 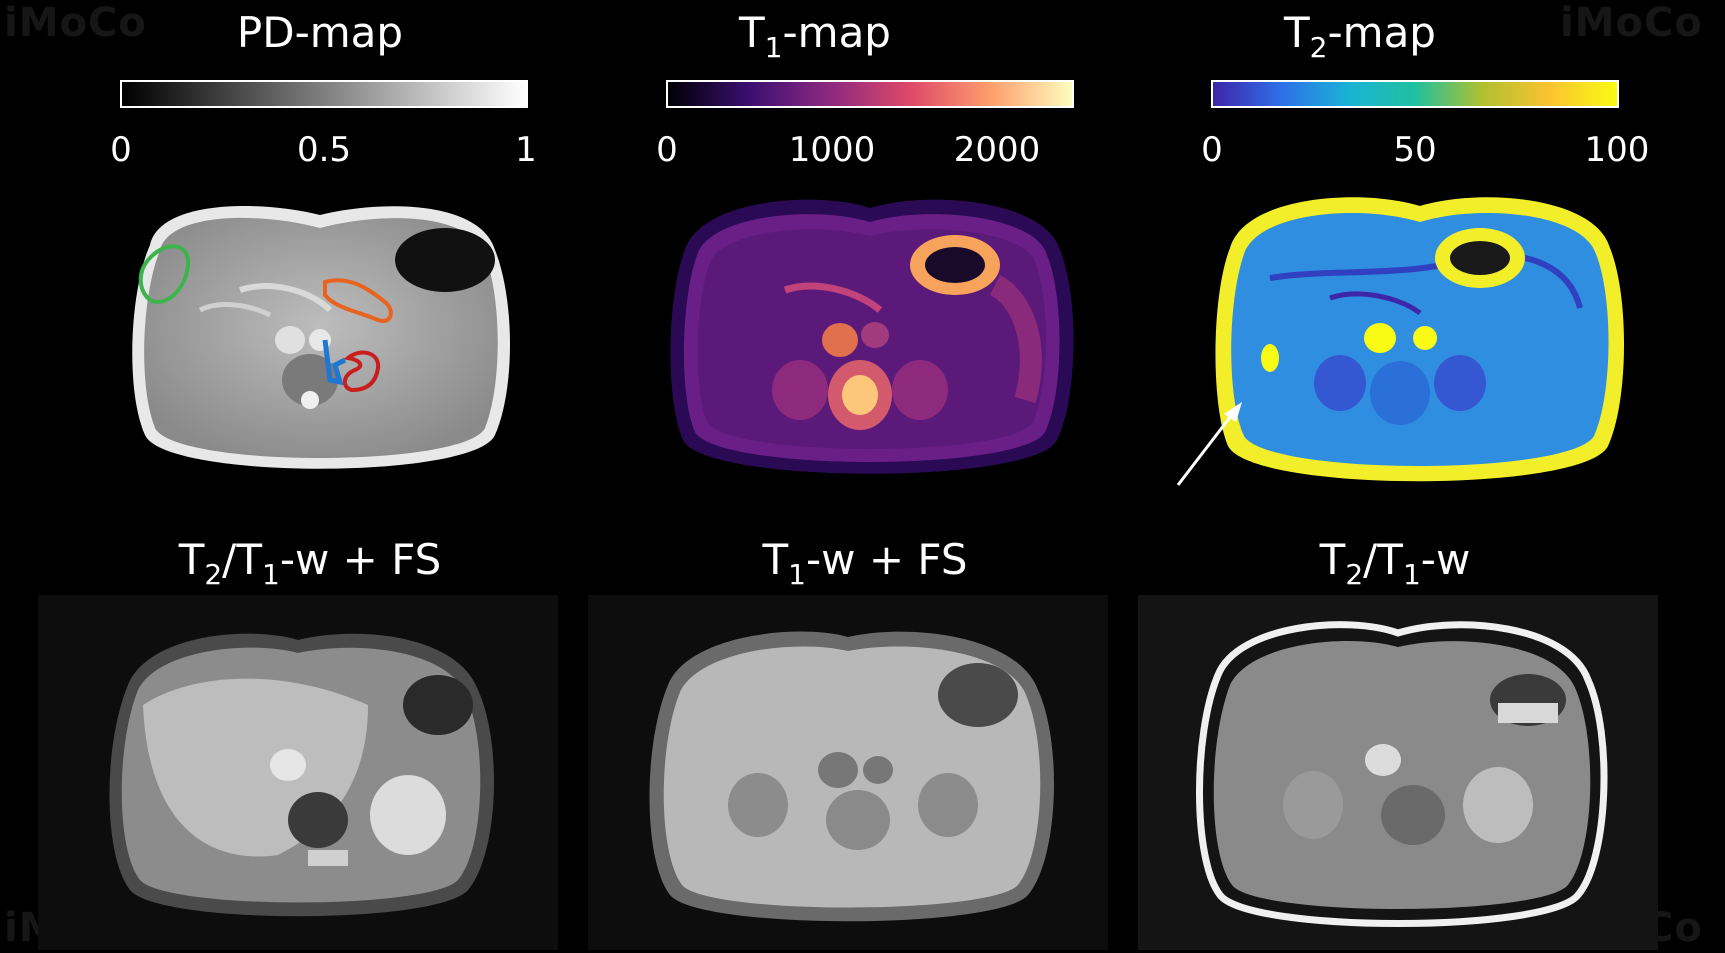 I want to click on t2-map-image, so click(x=1420, y=343).